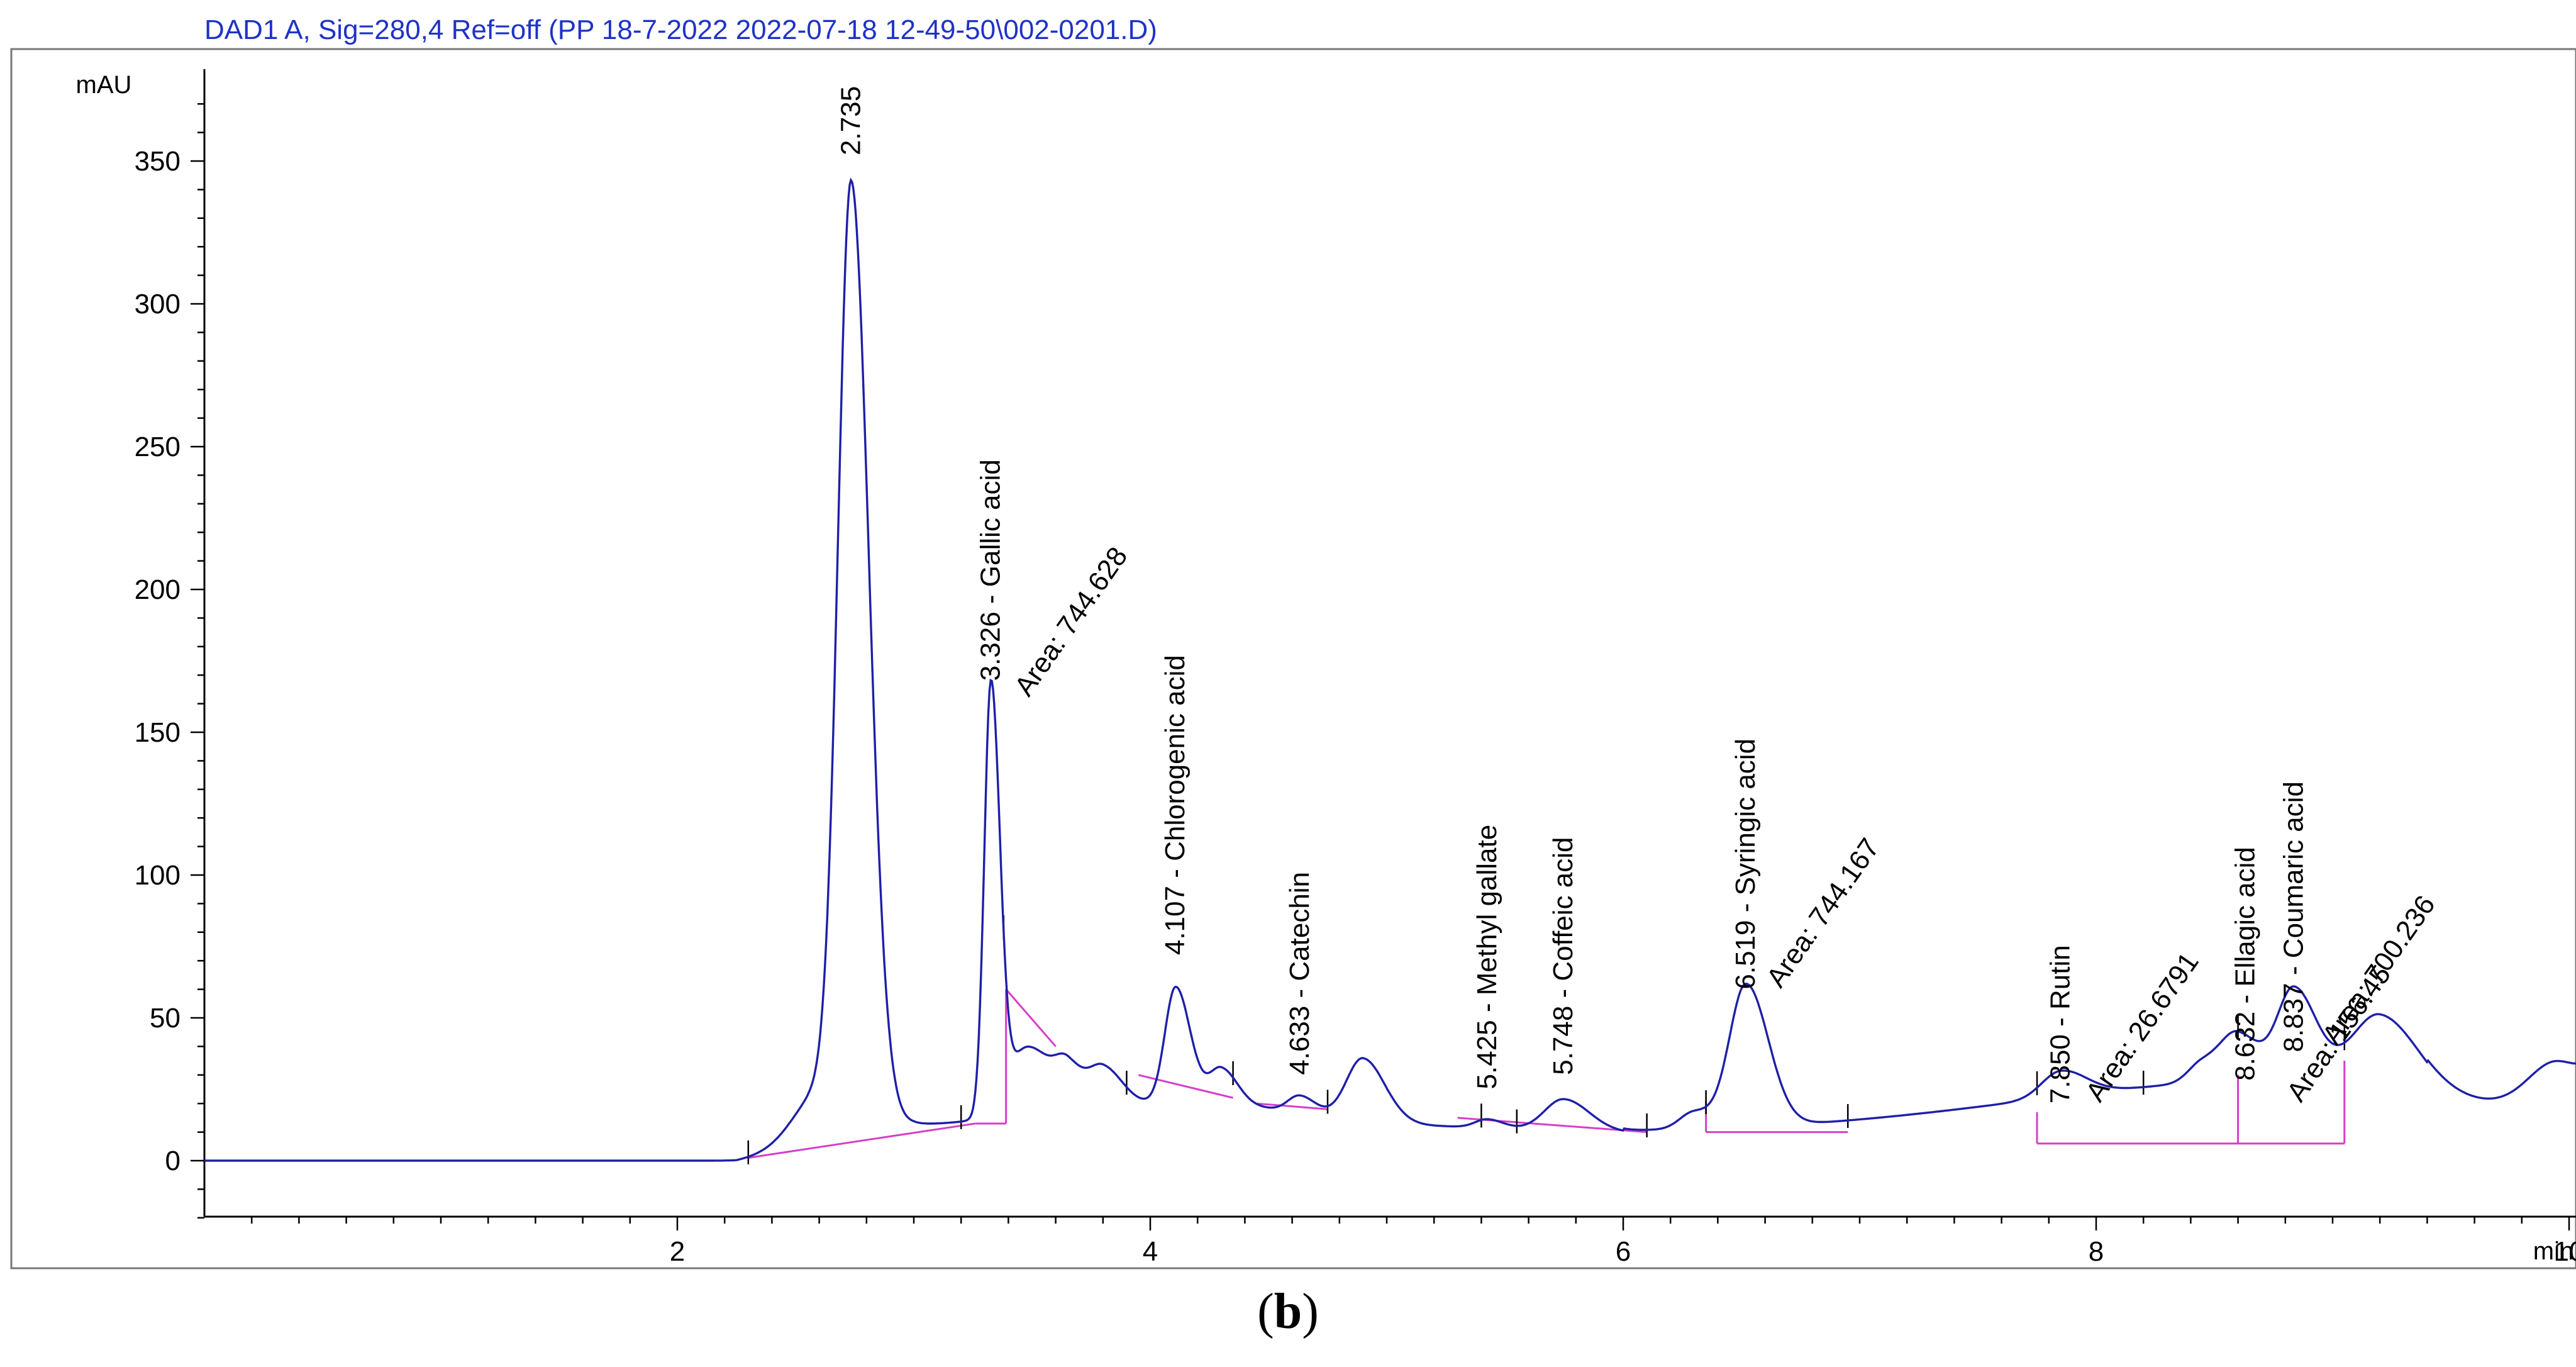  I want to click on peak-label: 5.425 - Methyl gallate, so click(1487, 957).